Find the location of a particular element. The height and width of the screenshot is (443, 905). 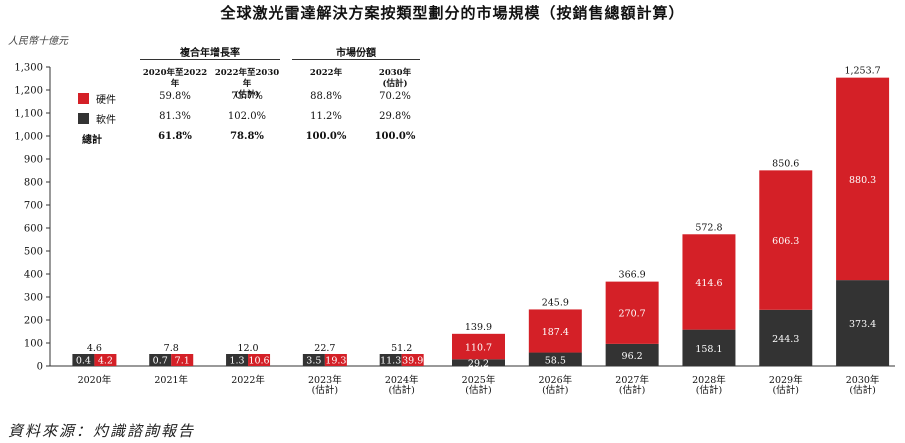

y-tick-label: 700 is located at coordinates (33, 206).